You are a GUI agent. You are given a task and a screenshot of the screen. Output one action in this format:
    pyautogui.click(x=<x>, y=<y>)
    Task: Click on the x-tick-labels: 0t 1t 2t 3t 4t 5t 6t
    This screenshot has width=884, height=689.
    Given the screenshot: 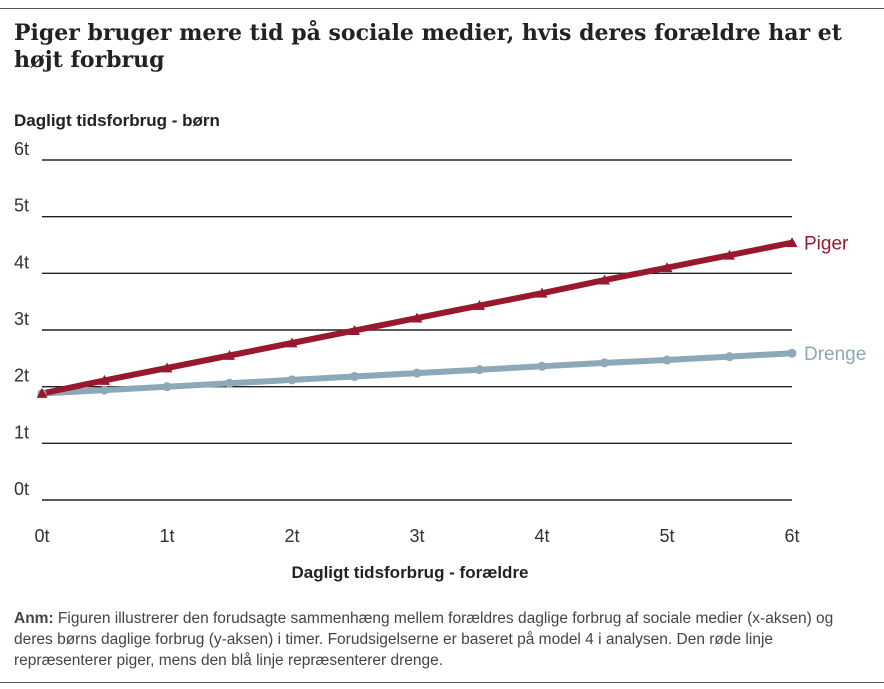 What is the action you would take?
    pyautogui.click(x=416, y=536)
    